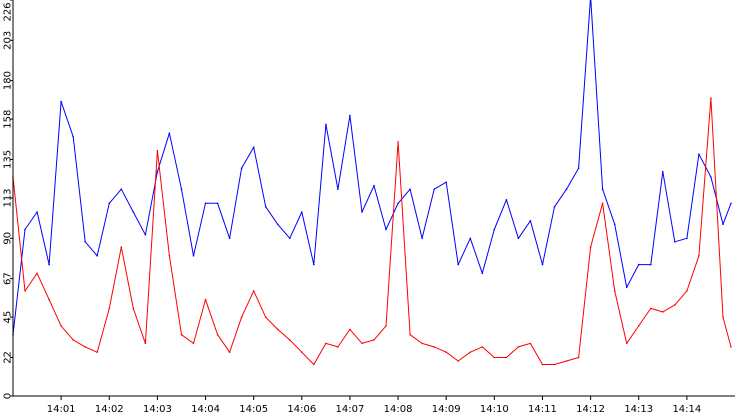 This screenshot has width=735, height=415. What do you see at coordinates (8, 396) in the screenshot?
I see `y-tick-label: 0` at bounding box center [8, 396].